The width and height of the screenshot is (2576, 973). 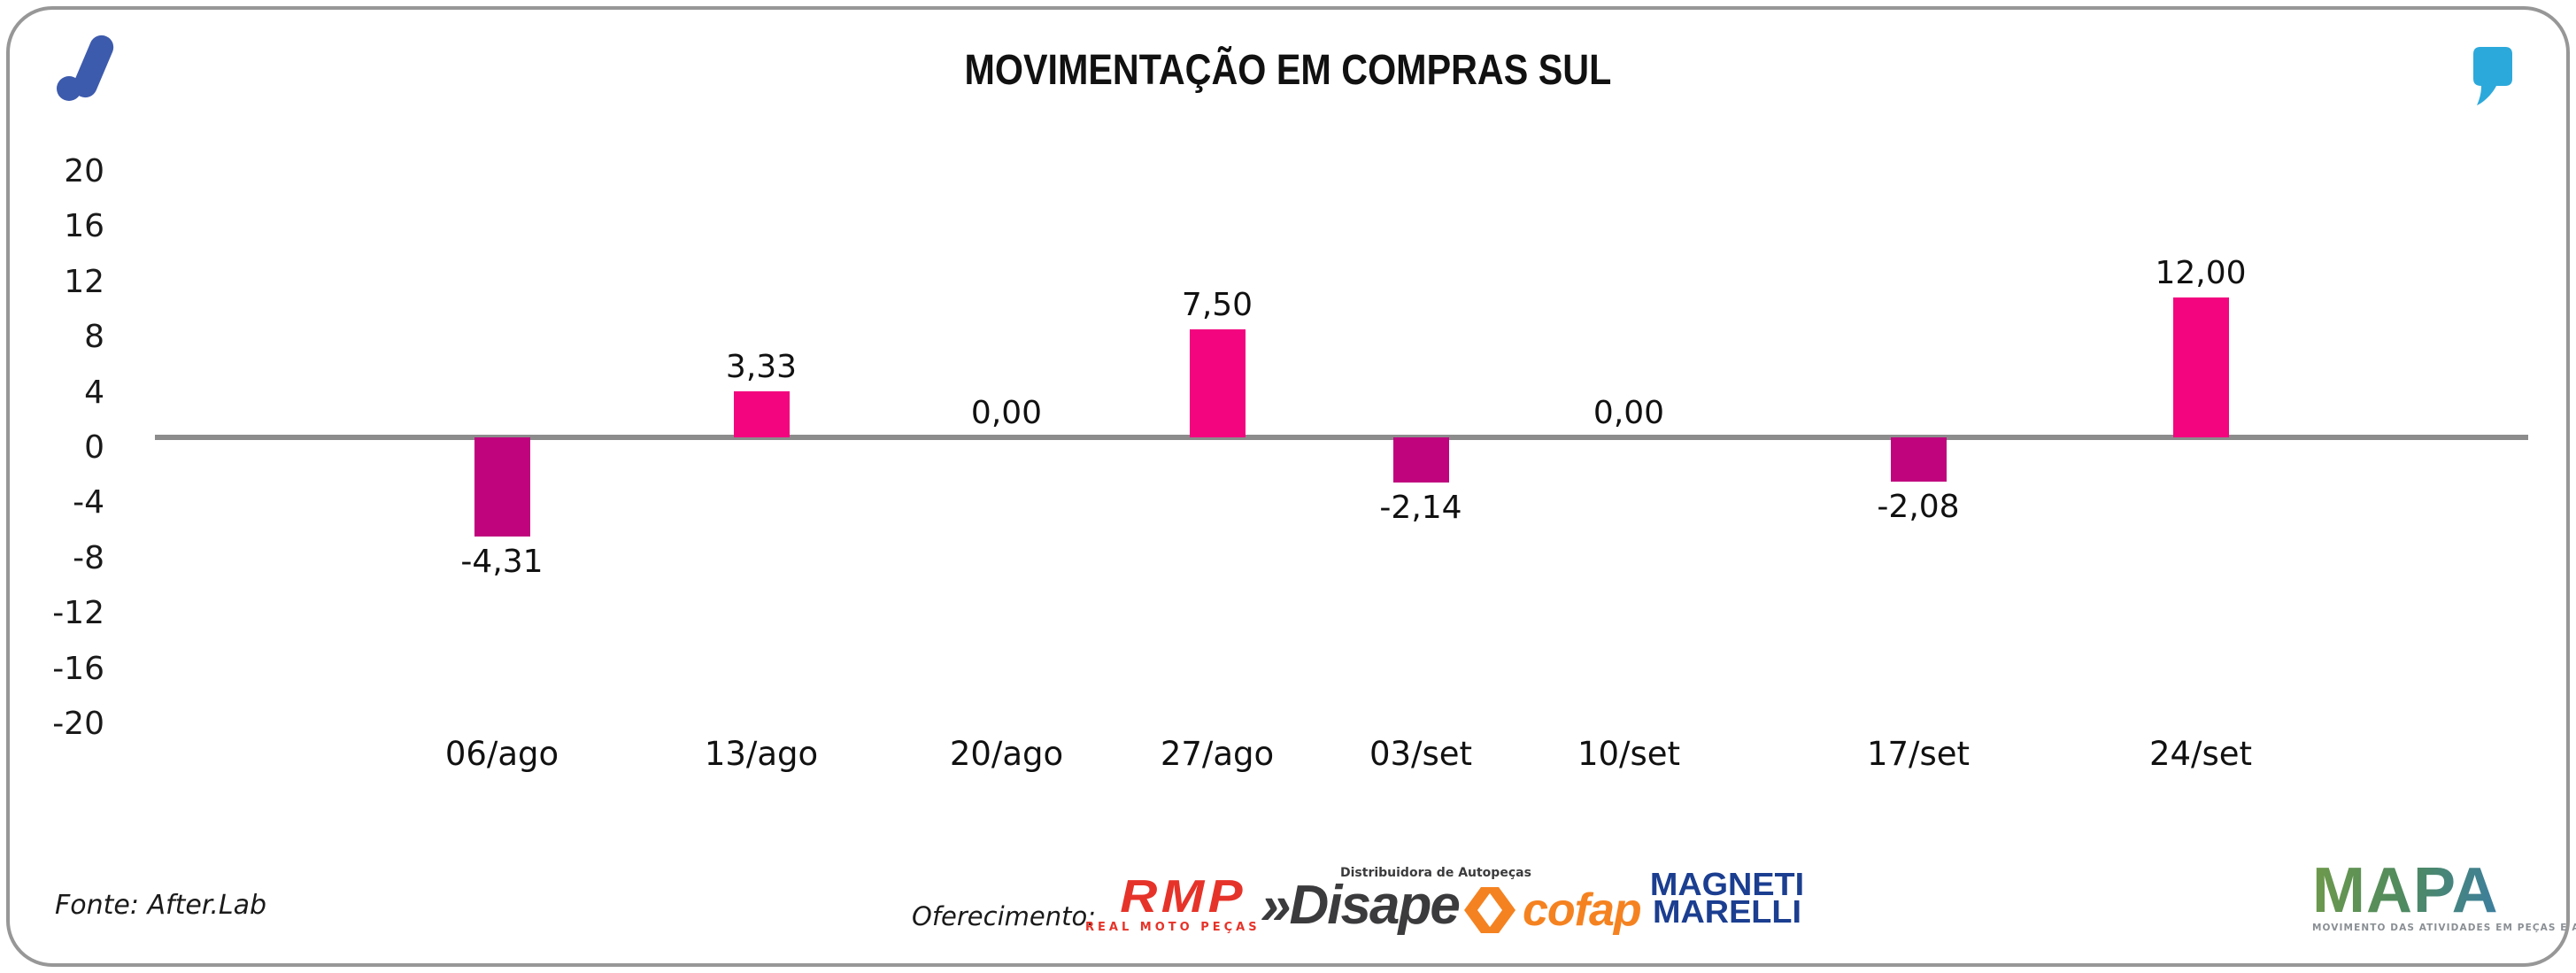 What do you see at coordinates (1629, 754) in the screenshot?
I see `x-axis-category-label: 10/set` at bounding box center [1629, 754].